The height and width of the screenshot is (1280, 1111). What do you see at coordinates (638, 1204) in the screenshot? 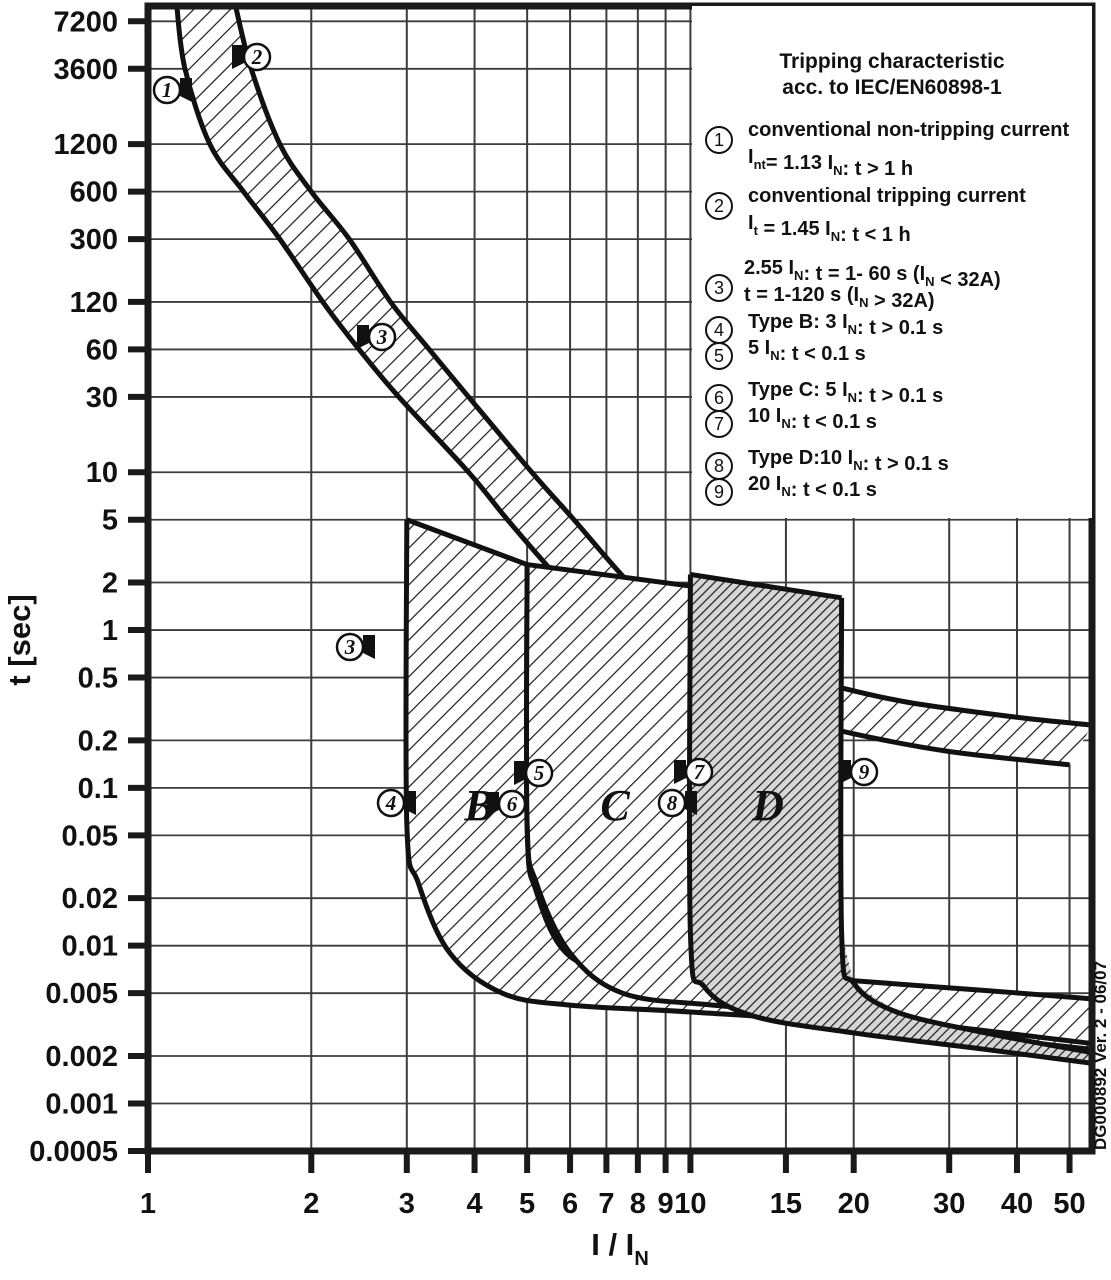
I see `x-tick-label: 8` at bounding box center [638, 1204].